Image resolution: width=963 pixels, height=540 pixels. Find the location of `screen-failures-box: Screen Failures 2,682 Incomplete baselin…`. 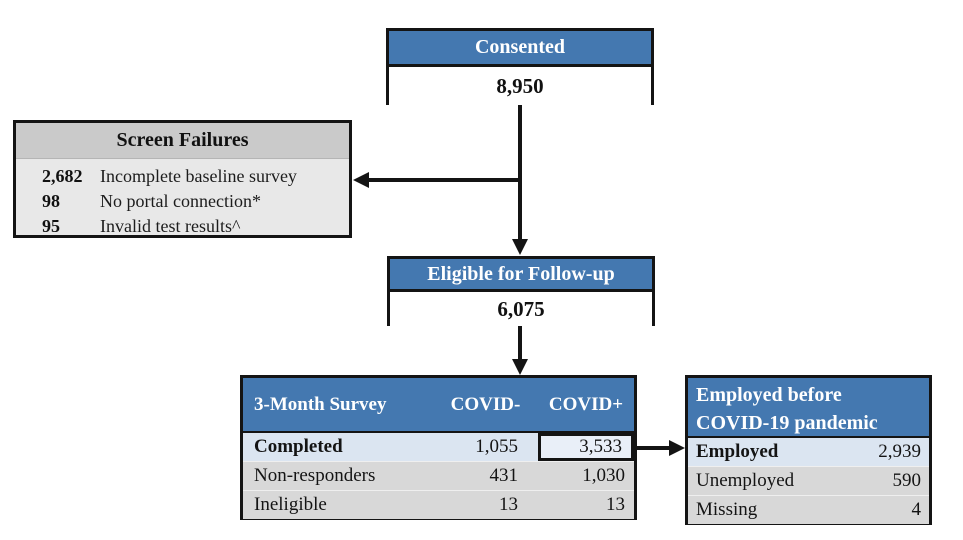

screen-failures-box: Screen Failures 2,682 Incomplete baselin… is located at coordinates (182, 179).